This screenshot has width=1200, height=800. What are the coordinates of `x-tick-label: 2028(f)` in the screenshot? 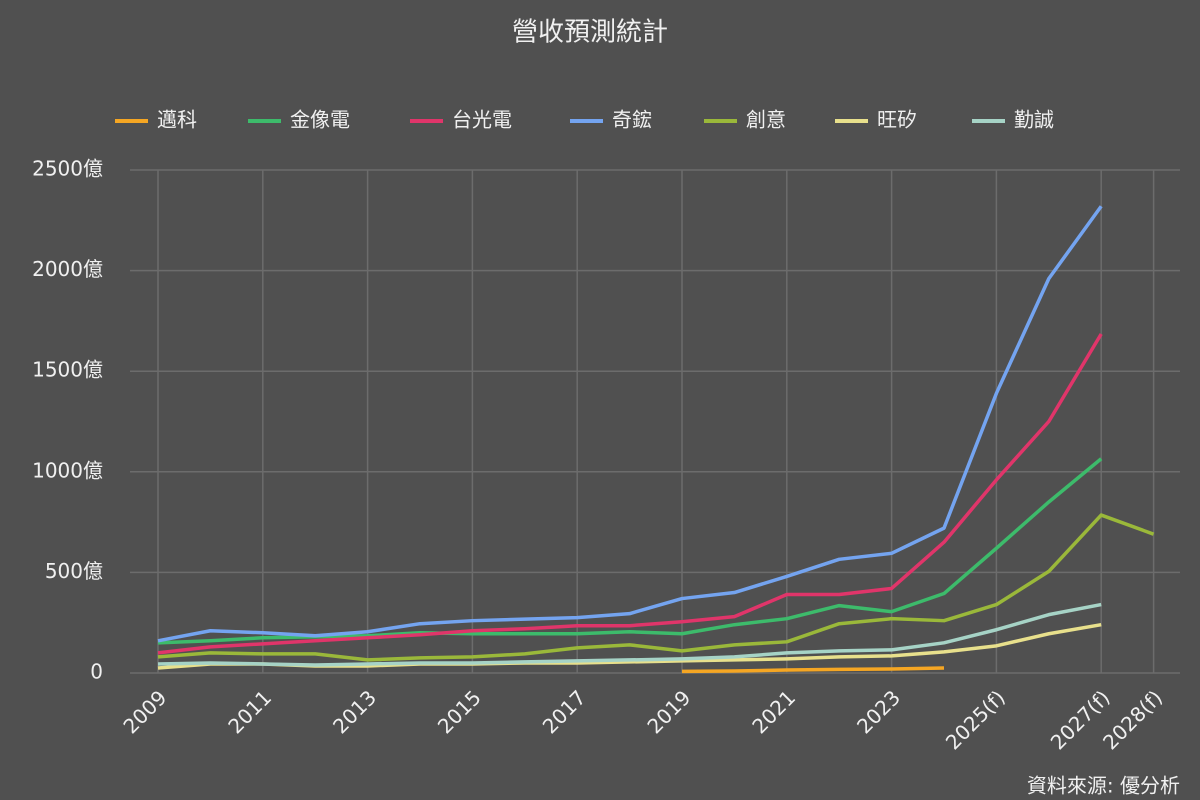 It's located at (1132, 719).